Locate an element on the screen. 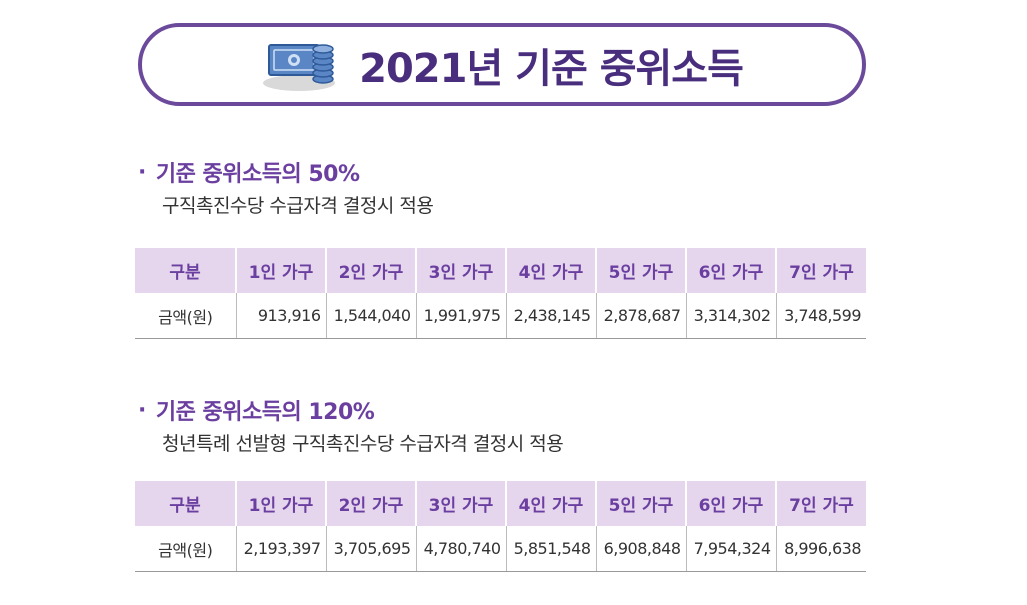 This screenshot has height=605, width=1027. section-heading: · 기준 중위소득의 120% is located at coordinates (350, 410).